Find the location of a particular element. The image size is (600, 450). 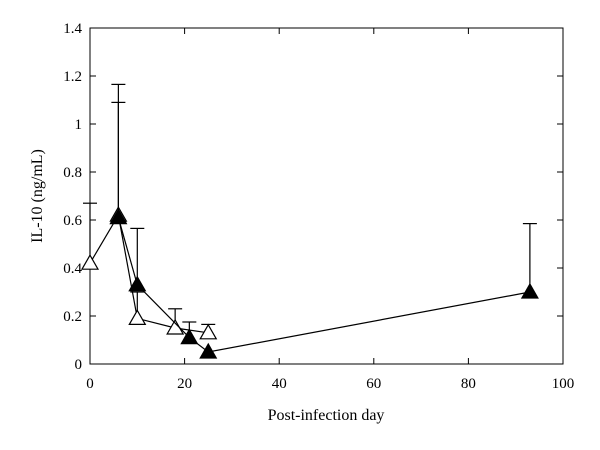

x-tick-label: 60 is located at coordinates (373, 384).